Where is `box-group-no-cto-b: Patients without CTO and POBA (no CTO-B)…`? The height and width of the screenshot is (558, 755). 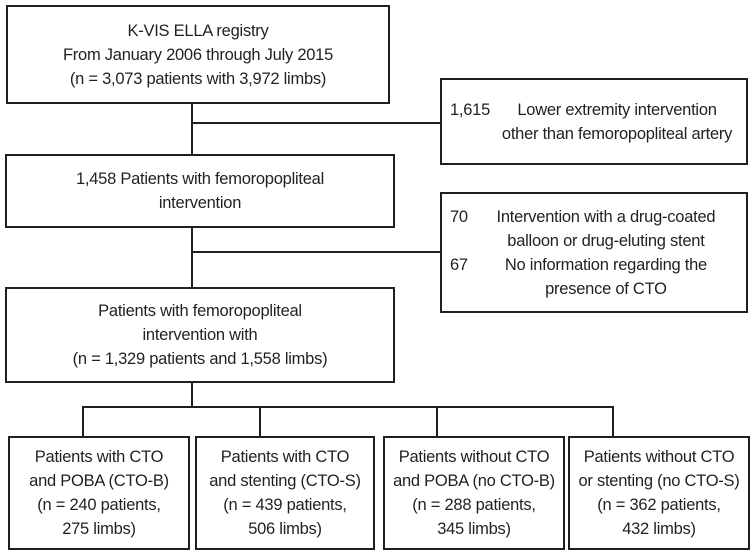 box-group-no-cto-b: Patients without CTO and POBA (no CTO-B)… is located at coordinates (474, 493).